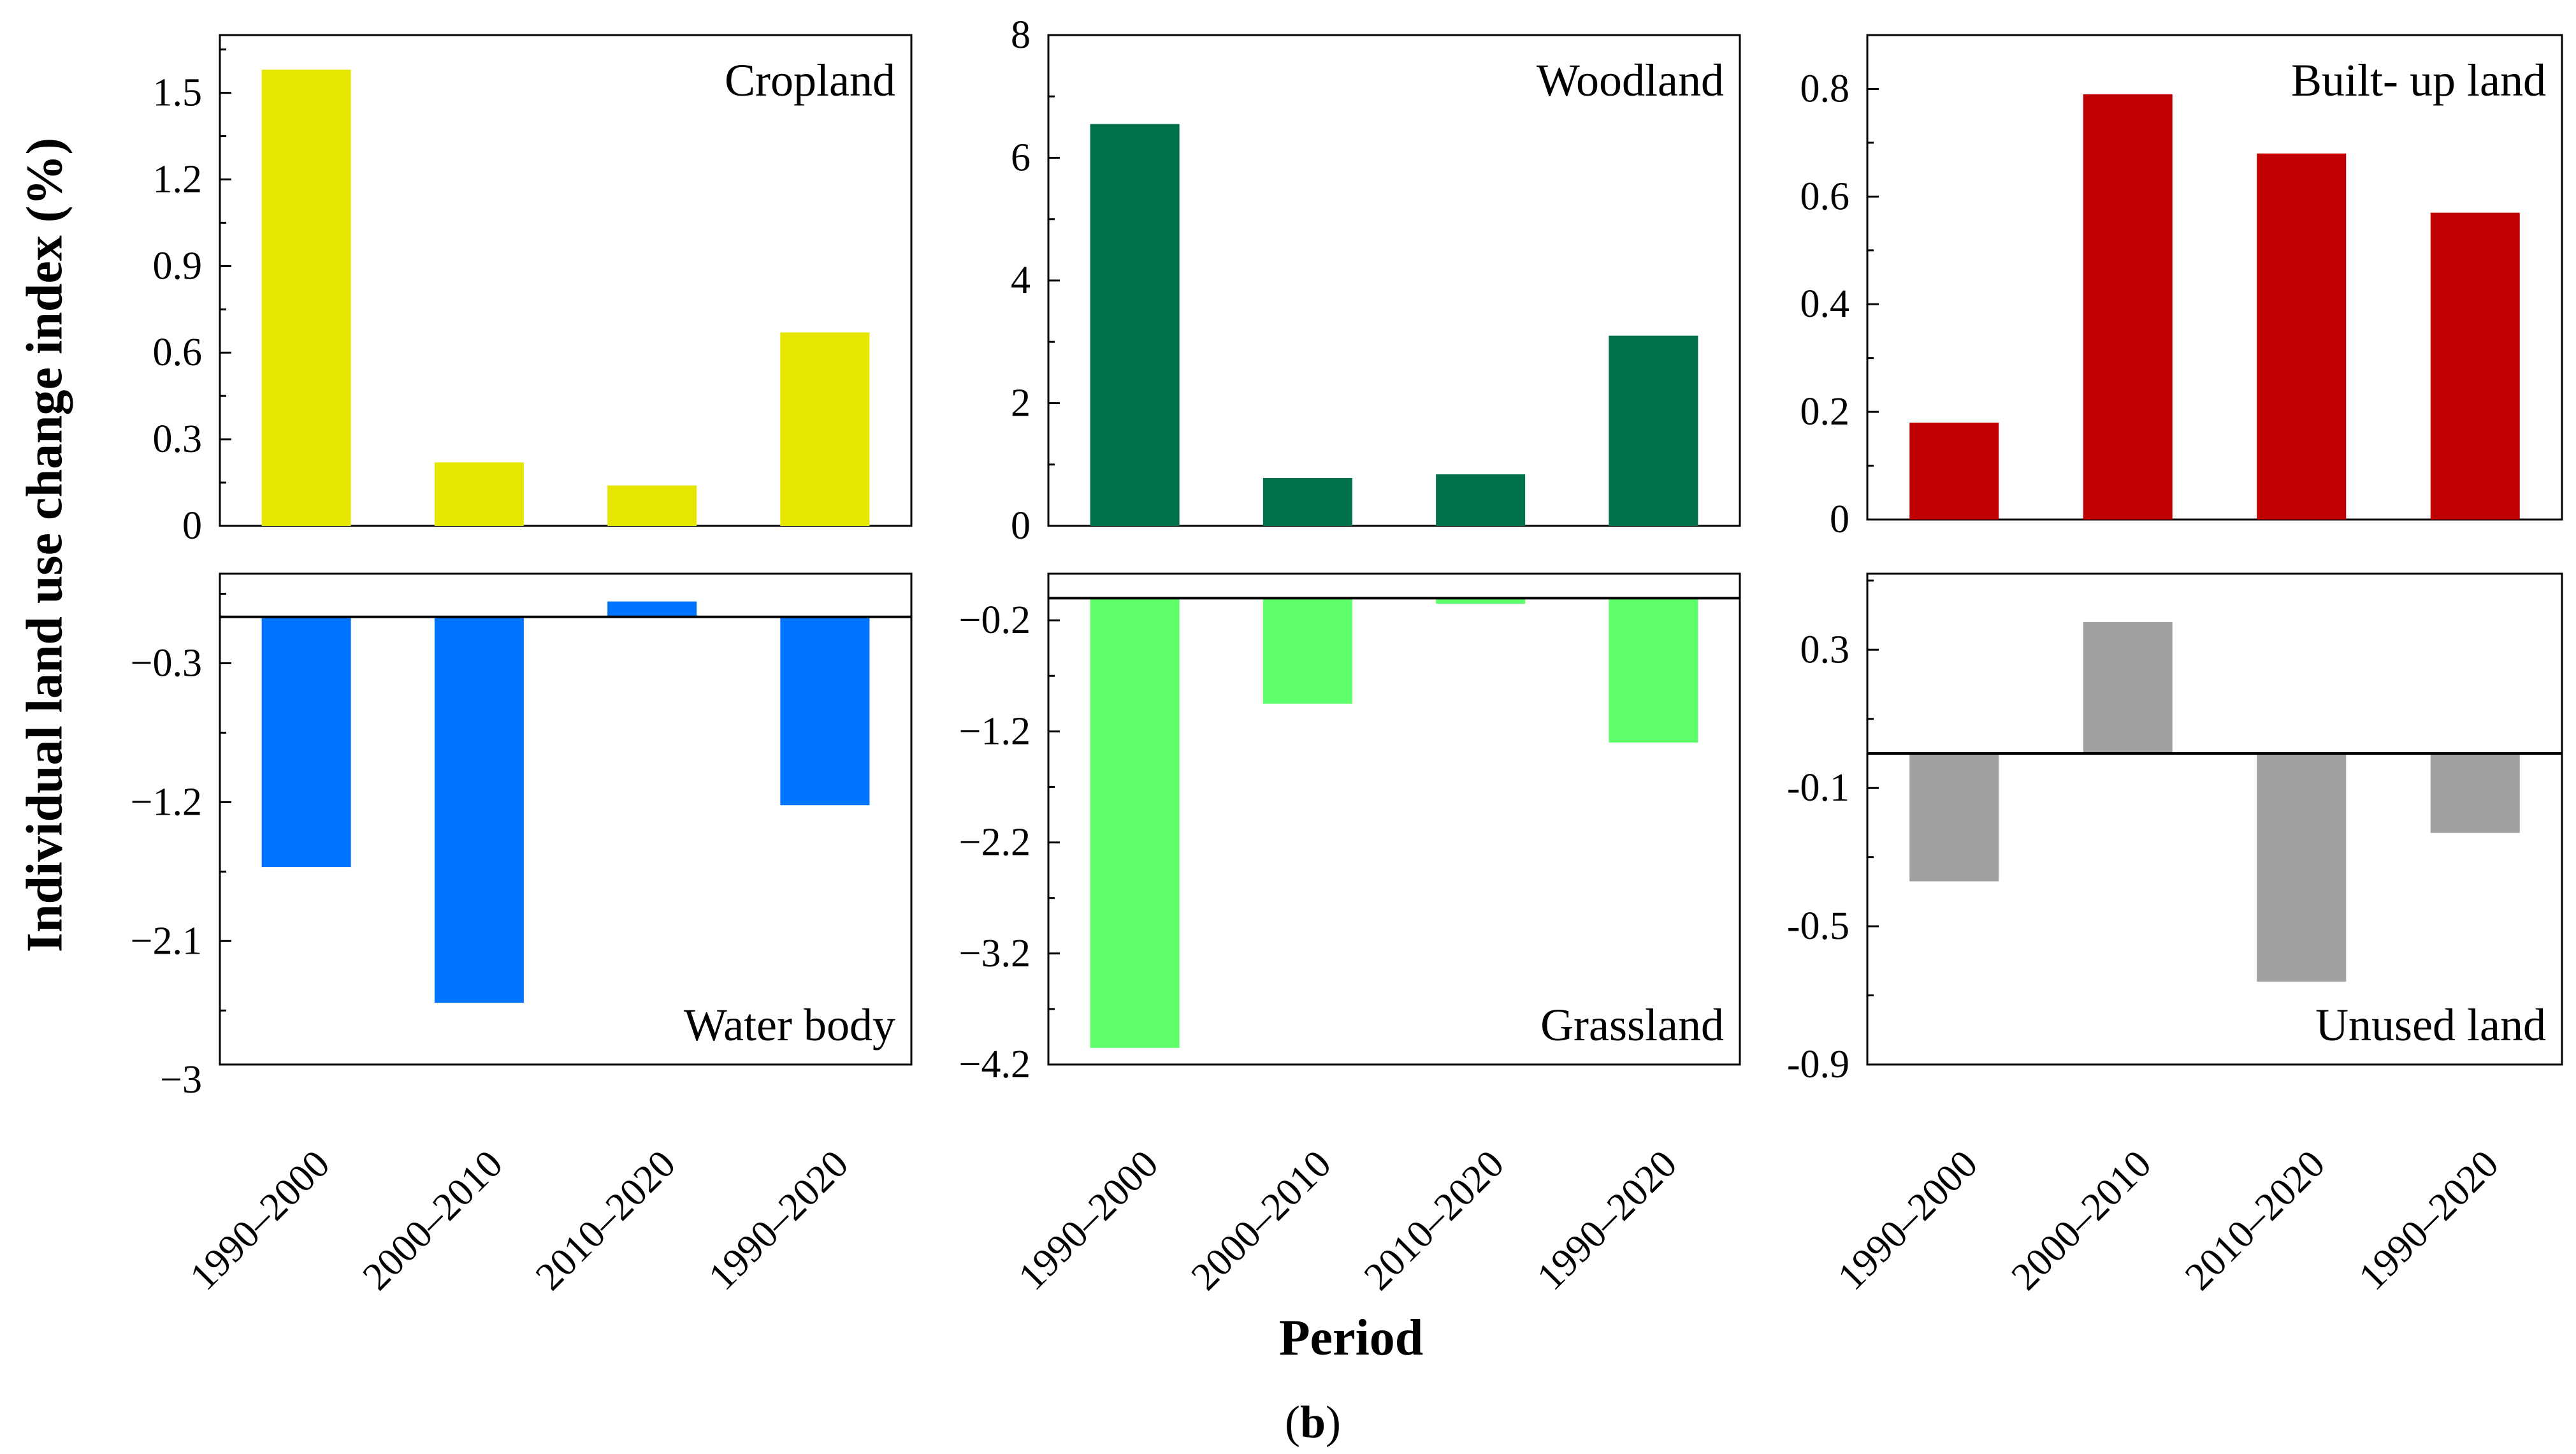  Describe the element at coordinates (166, 941) in the screenshot. I see `y-tick-label: −2.1` at that location.